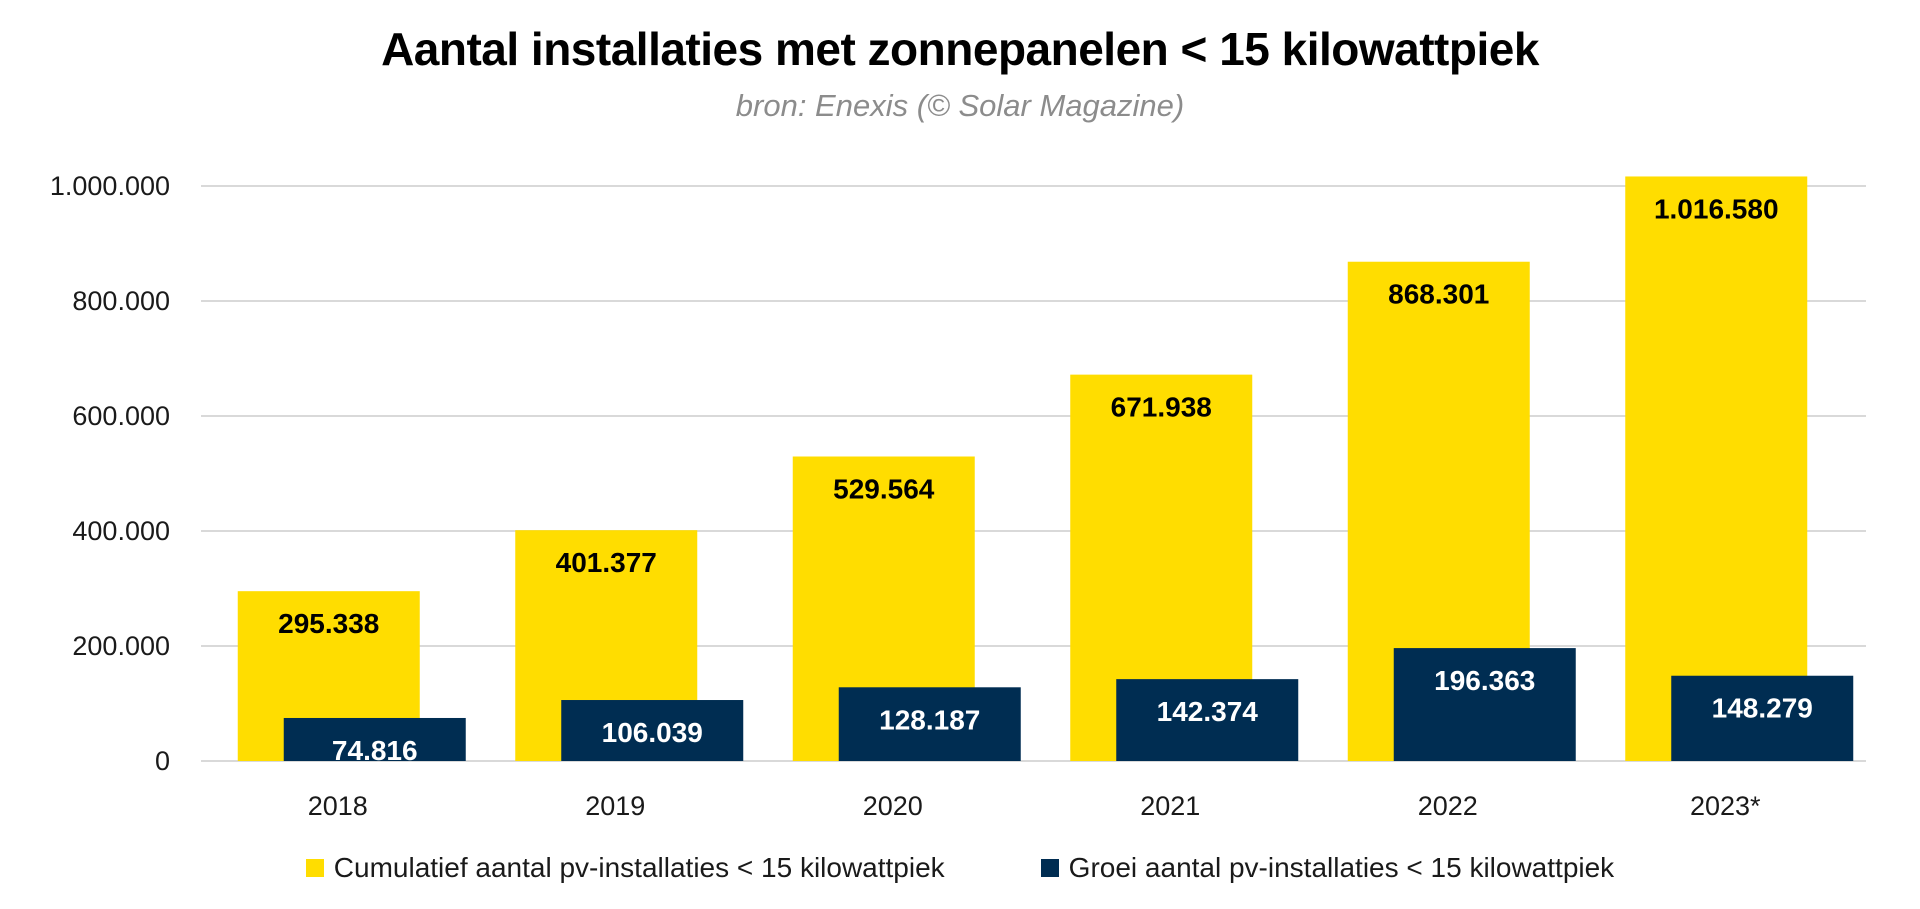 The image size is (1920, 909). I want to click on y-tick-label: 0, so click(162, 761).